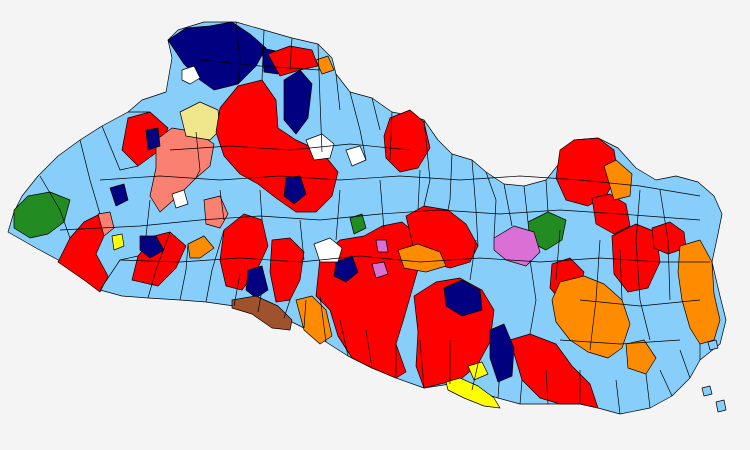 This screenshot has width=750, height=450. I want to click on region-orange-center, so click(422, 258).